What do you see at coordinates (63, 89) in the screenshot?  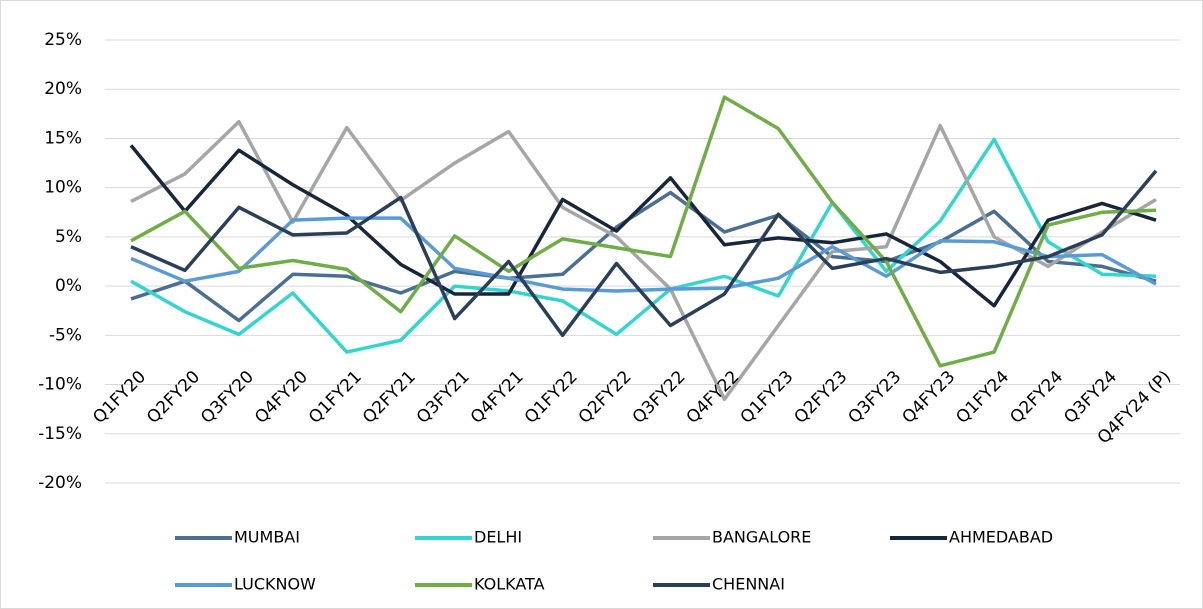 I see `y-tick-label: 20%` at bounding box center [63, 89].